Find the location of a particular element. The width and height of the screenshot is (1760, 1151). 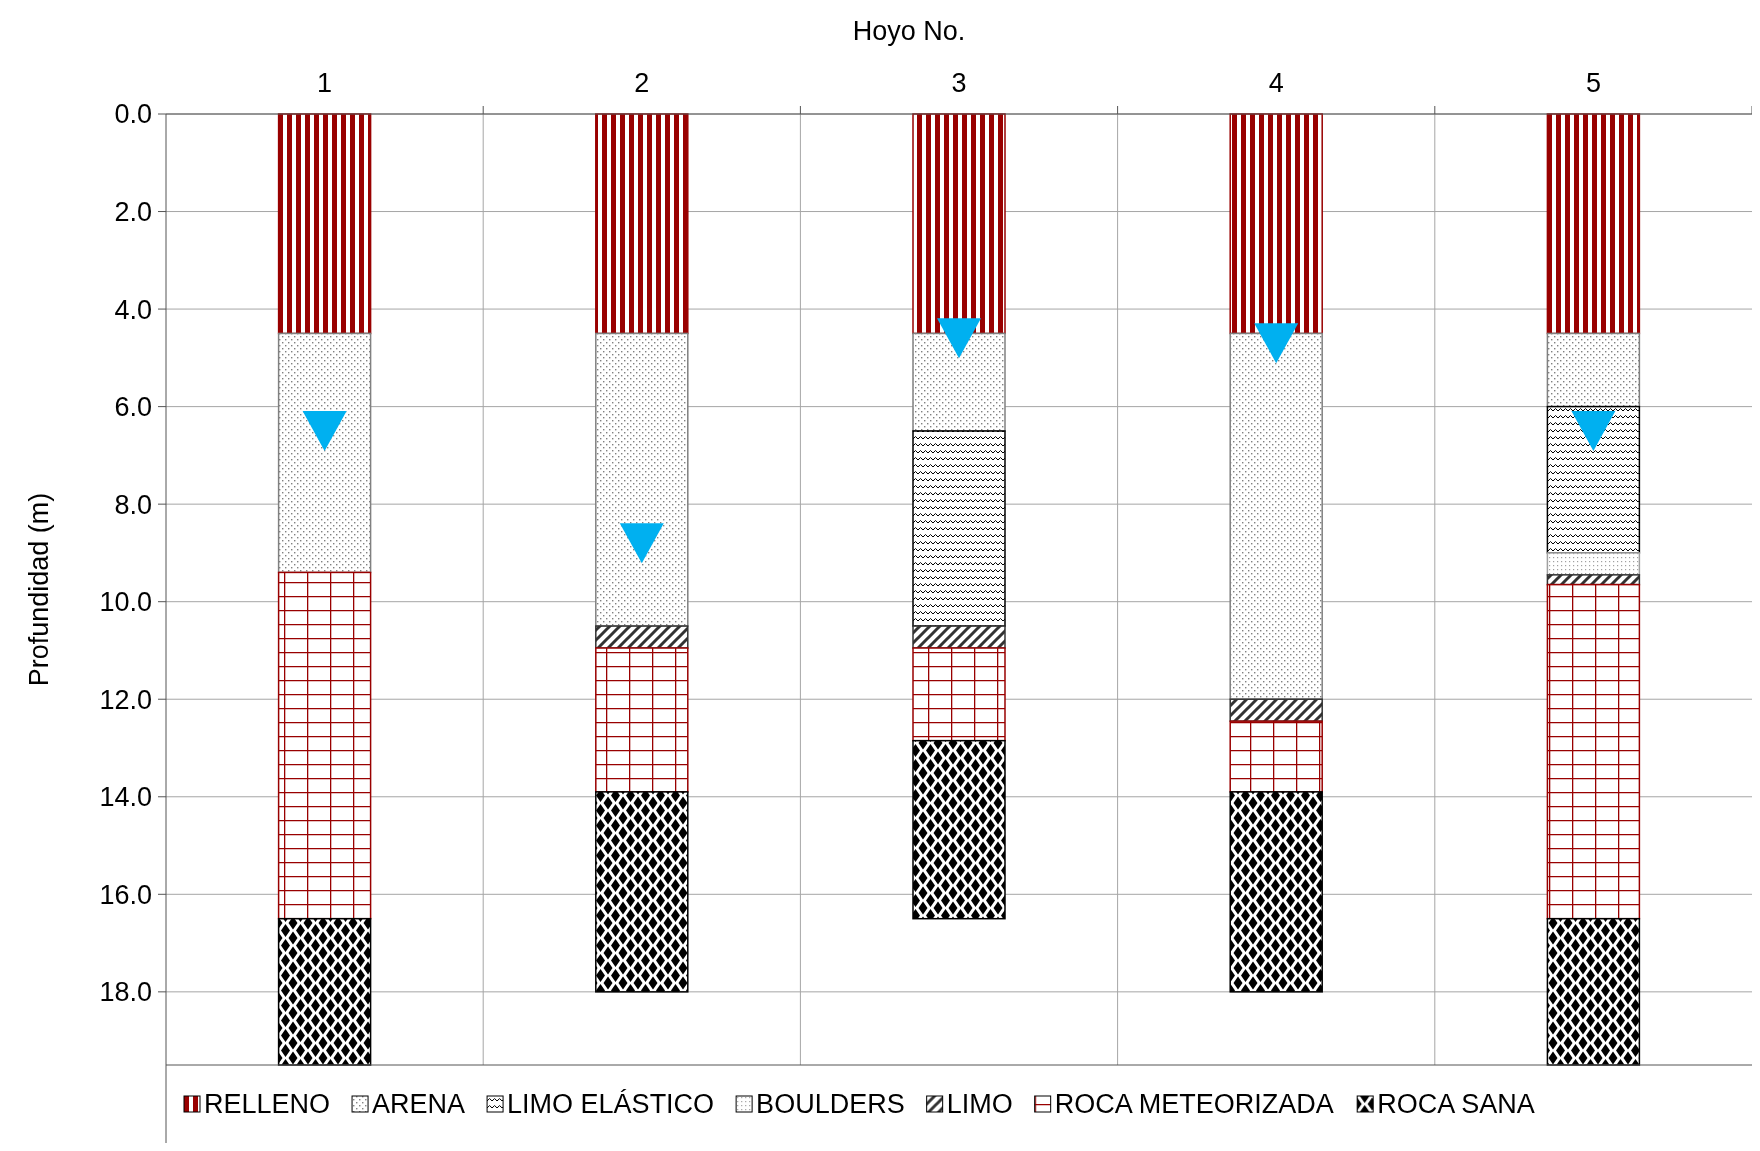

x-tick-label: 5 is located at coordinates (1593, 83).